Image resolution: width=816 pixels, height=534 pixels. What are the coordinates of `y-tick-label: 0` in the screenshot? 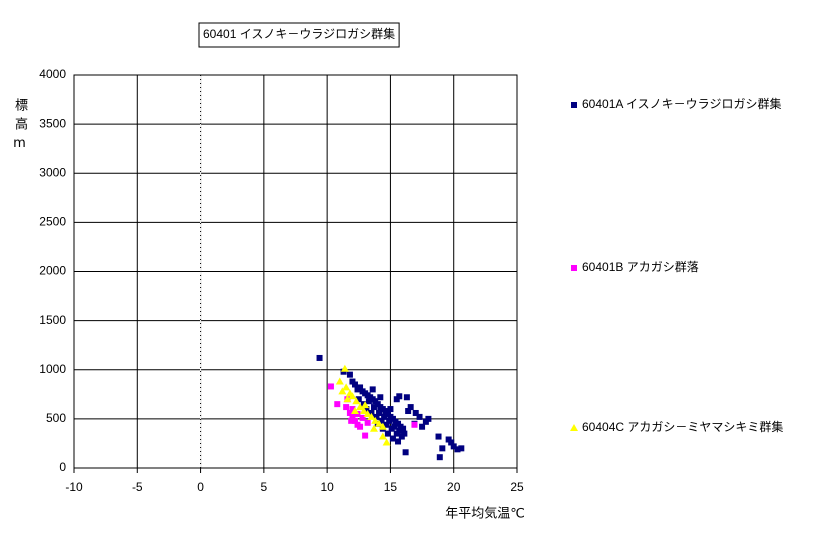 It's located at (62, 467).